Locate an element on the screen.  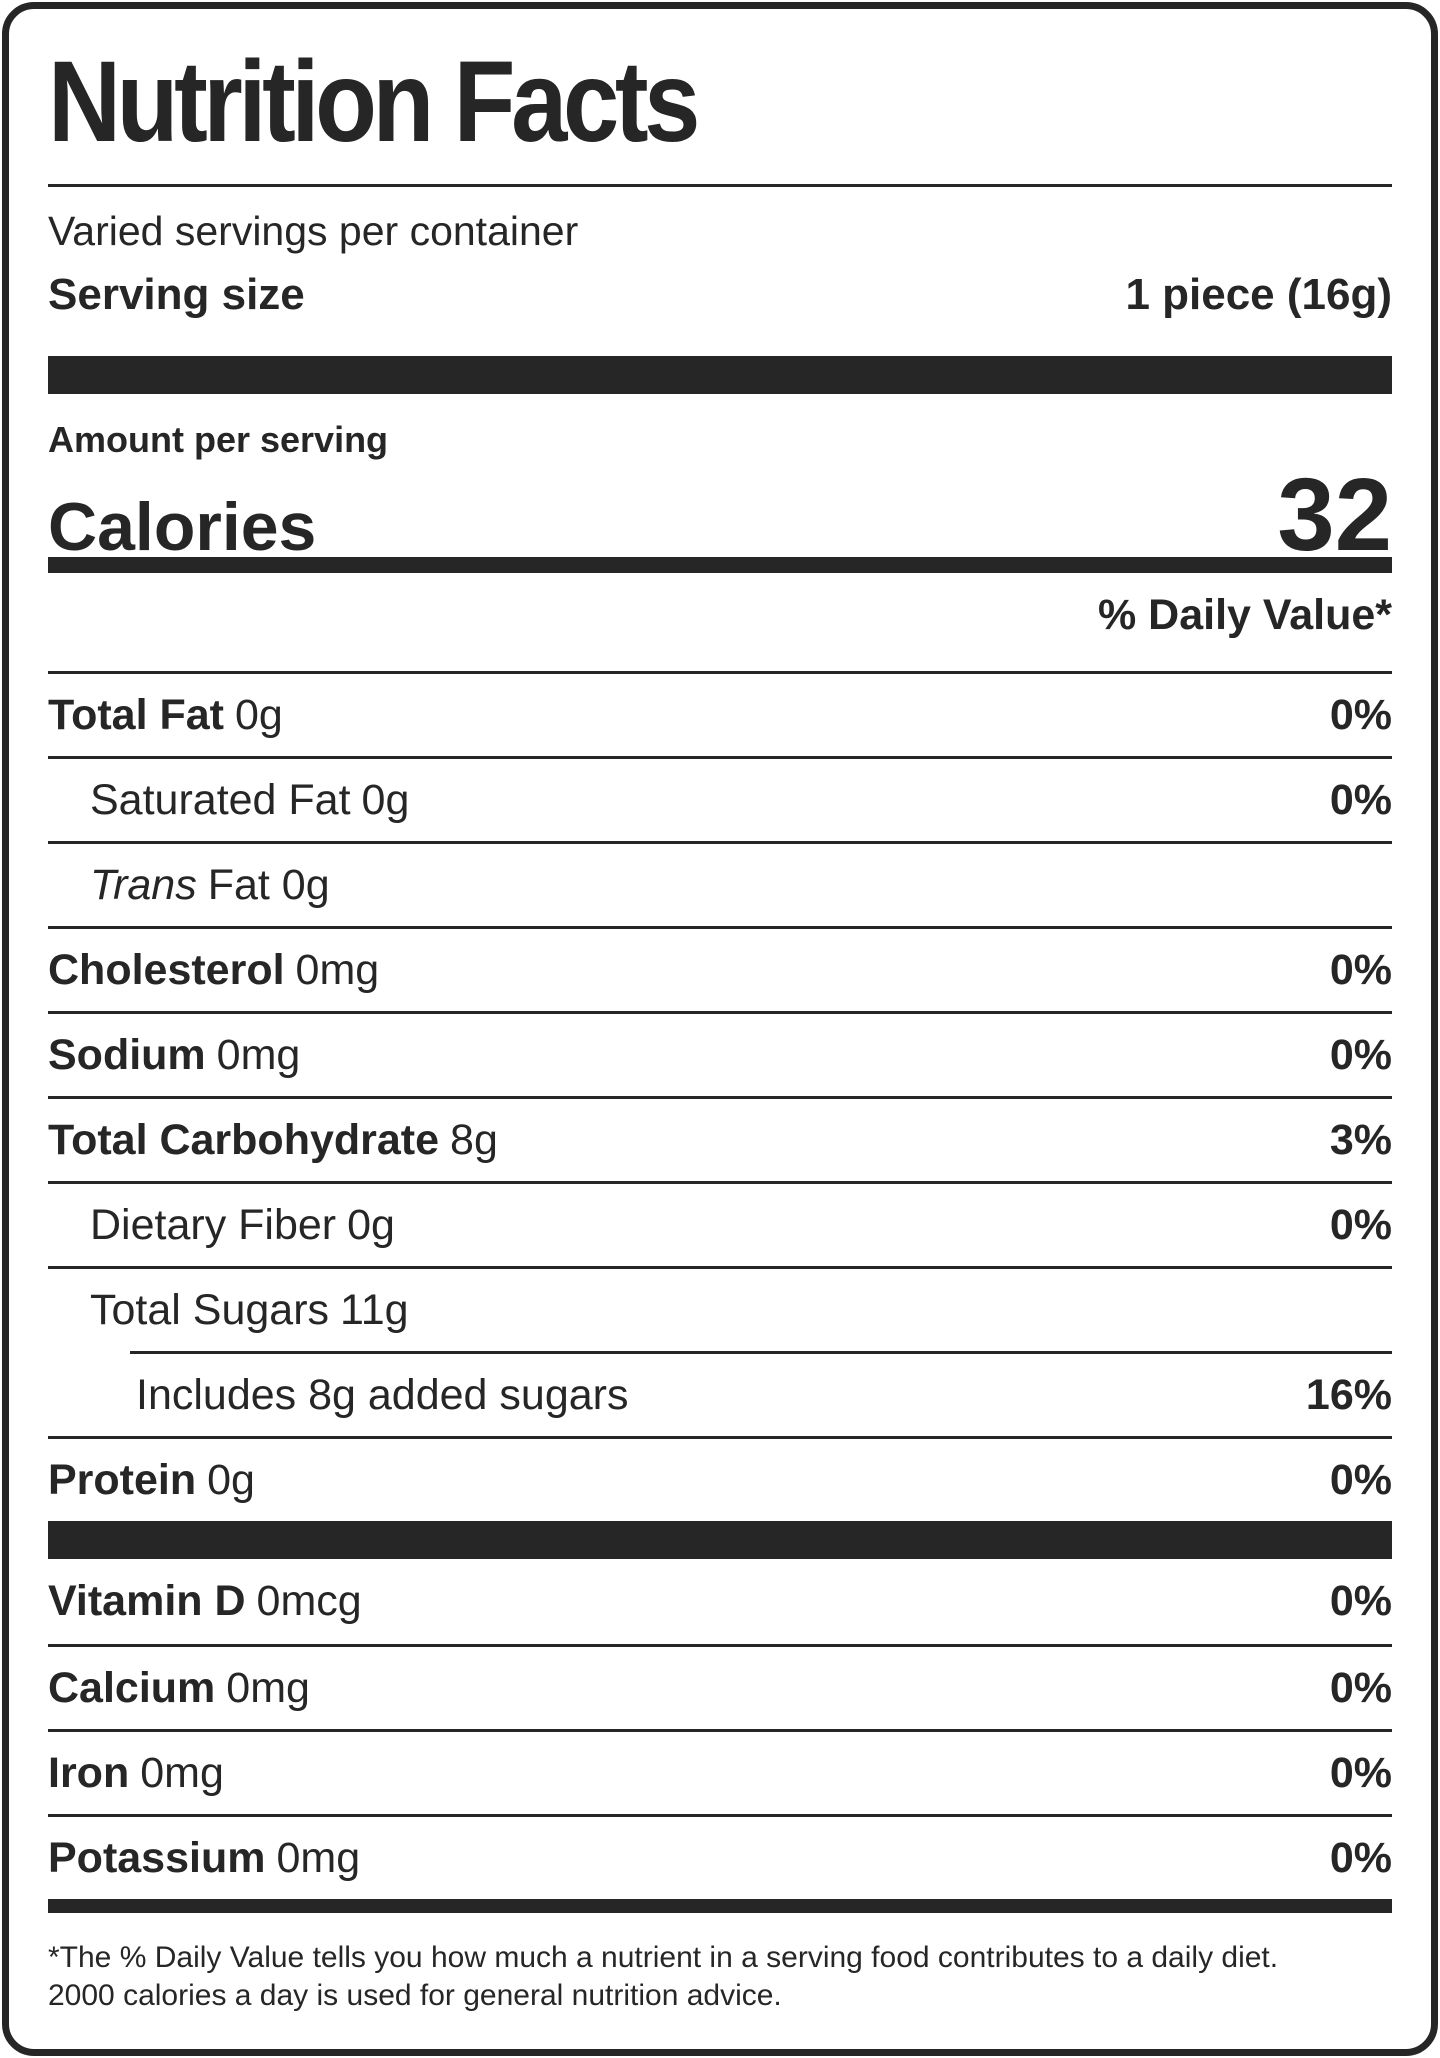
calories-row: Calories 32 is located at coordinates (720, 514).